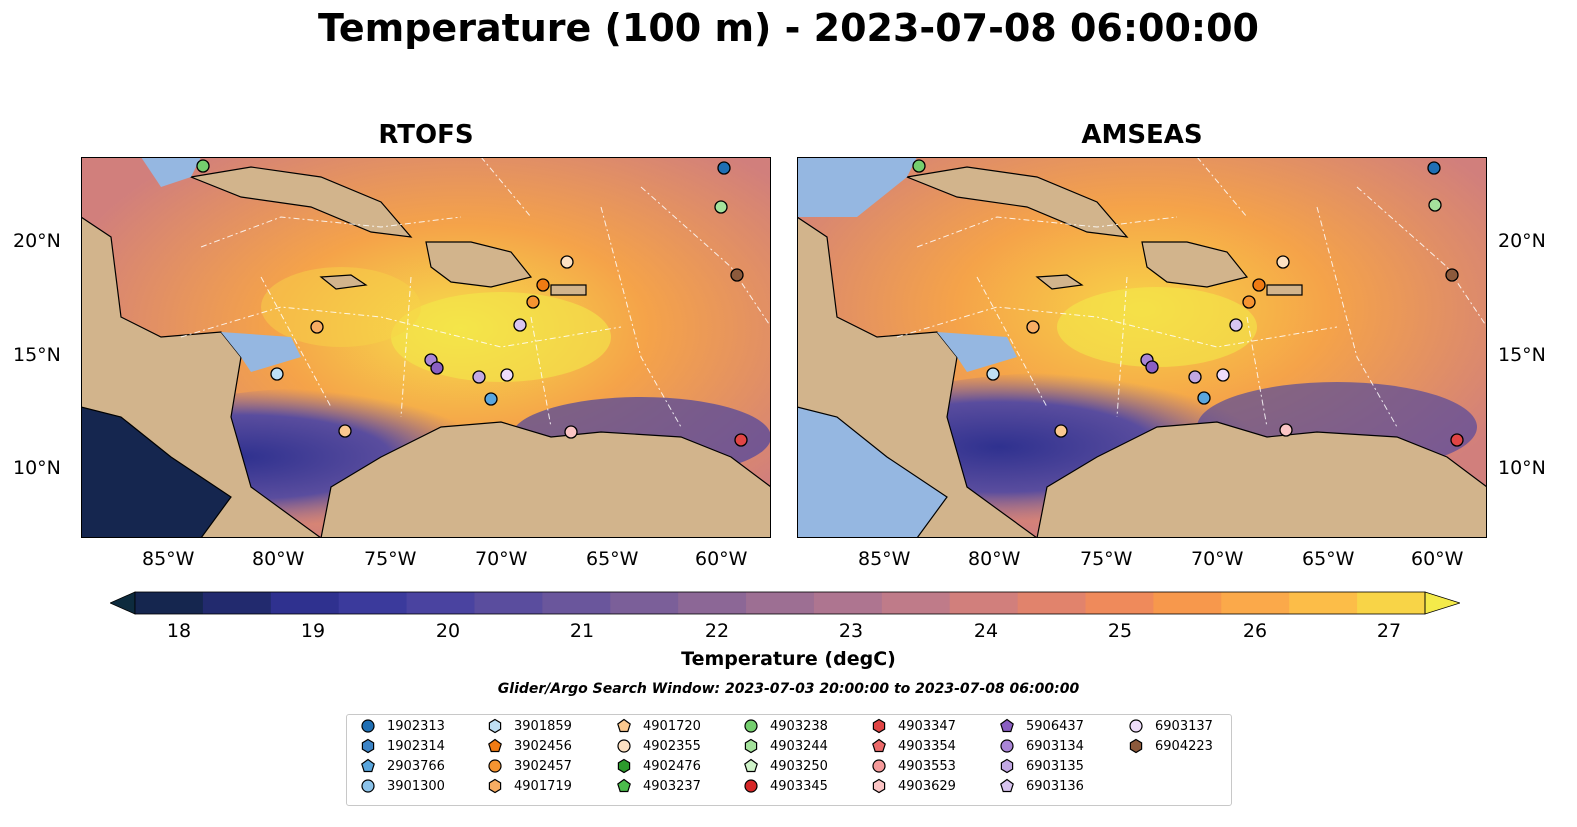  Describe the element at coordinates (37, 468) in the screenshot. I see `lat-tick-left-10: 10°N` at that location.